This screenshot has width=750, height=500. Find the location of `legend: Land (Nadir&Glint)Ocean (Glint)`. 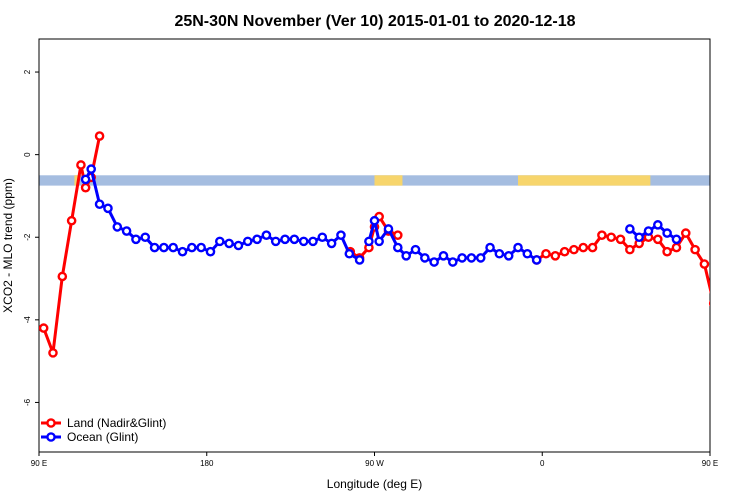

legend: Land (Nadir&Glint)Ocean (Glint) is located at coordinates (103, 430).